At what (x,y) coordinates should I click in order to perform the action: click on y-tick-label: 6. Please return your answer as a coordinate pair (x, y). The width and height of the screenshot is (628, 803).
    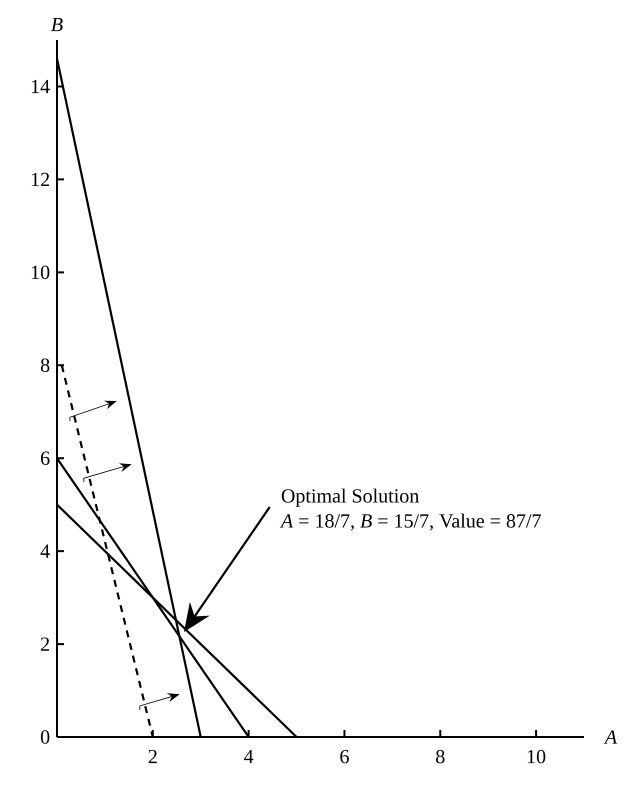
    Looking at the image, I should click on (45, 458).